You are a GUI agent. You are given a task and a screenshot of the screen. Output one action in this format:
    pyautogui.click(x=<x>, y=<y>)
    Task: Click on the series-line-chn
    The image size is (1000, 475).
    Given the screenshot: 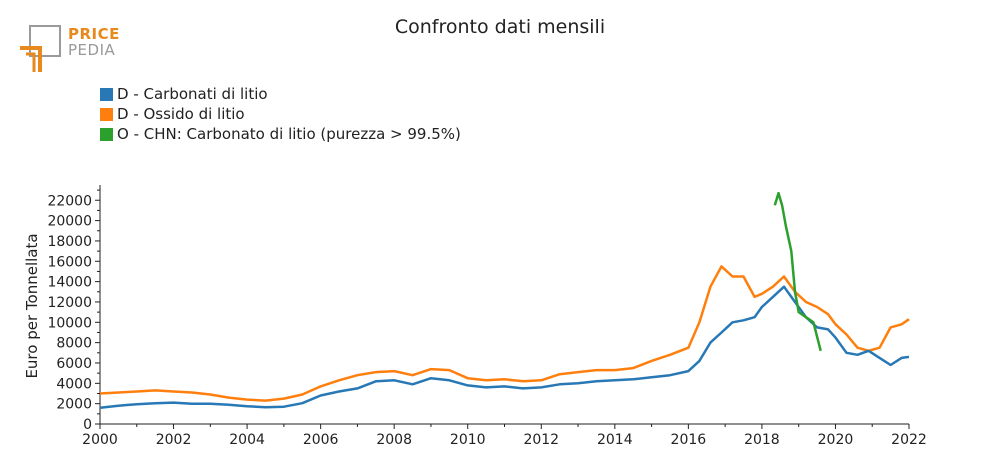 What is the action you would take?
    pyautogui.click(x=797, y=271)
    